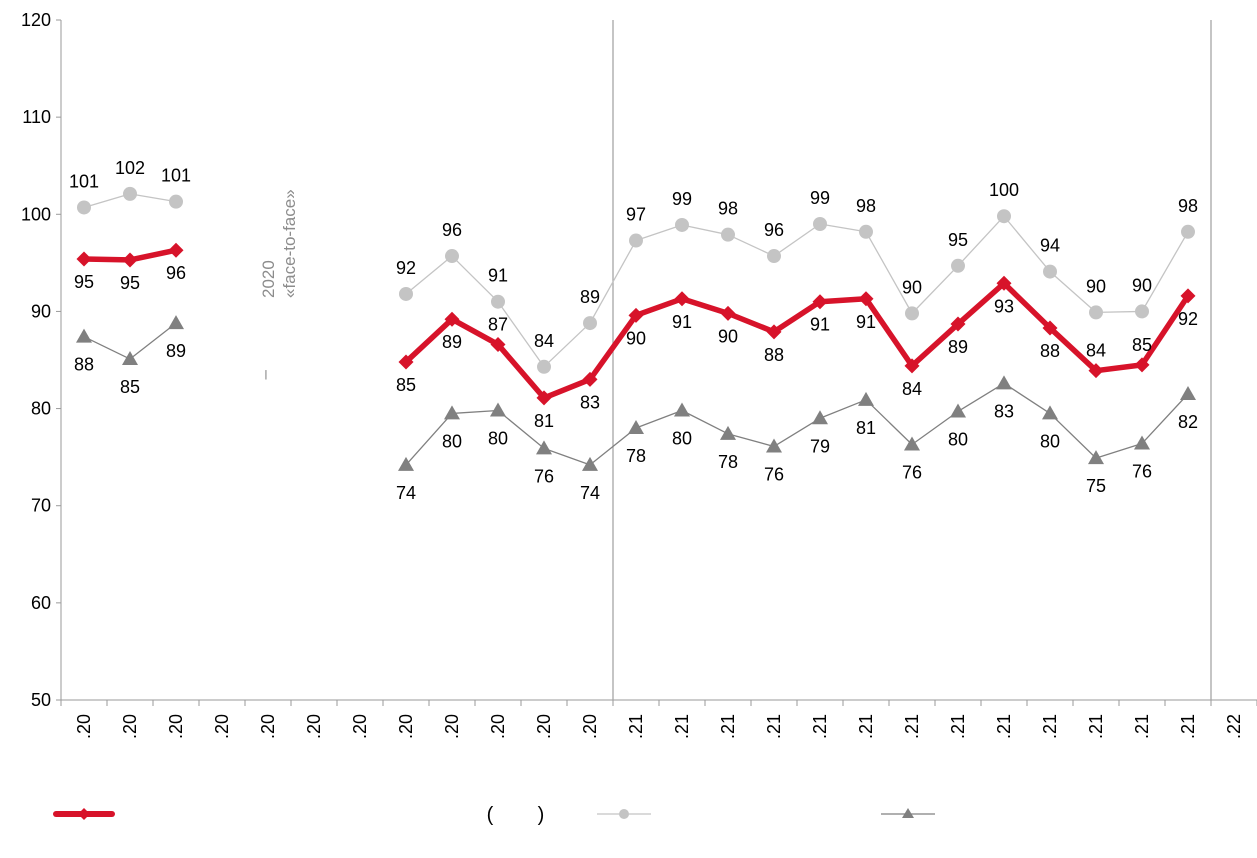 The image size is (1257, 858). I want to click on data-label: 100, so click(1004, 190).